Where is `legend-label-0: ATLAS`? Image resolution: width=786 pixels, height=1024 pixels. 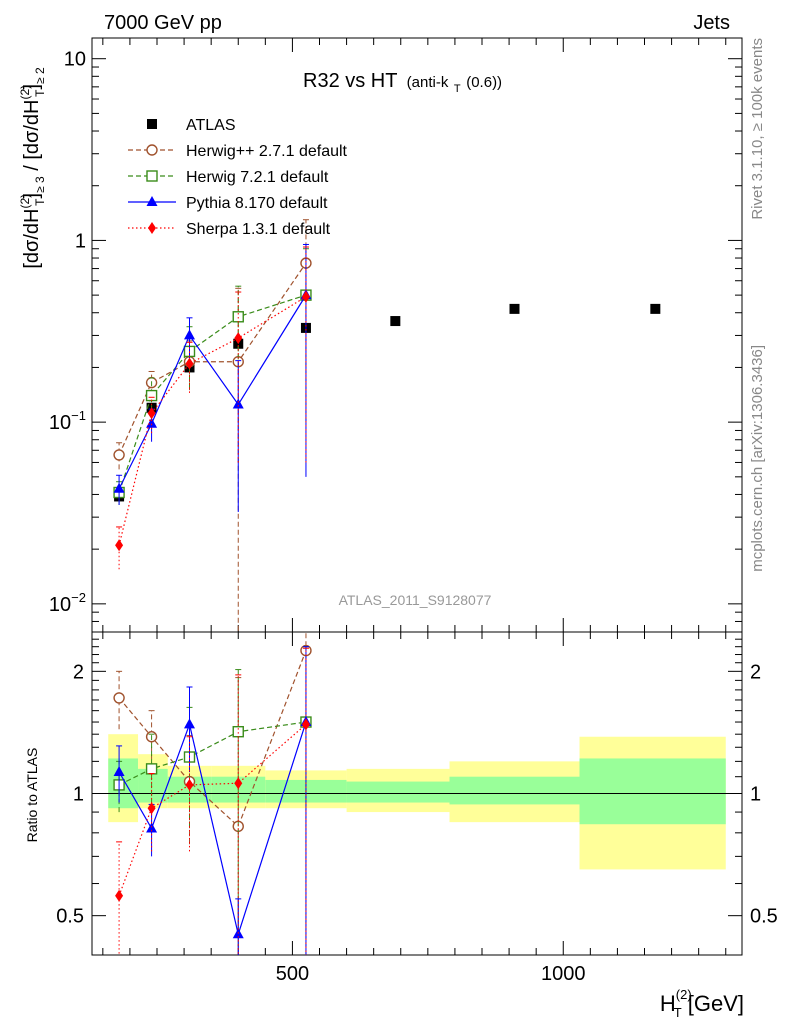
legend-label-0: ATLAS is located at coordinates (211, 125).